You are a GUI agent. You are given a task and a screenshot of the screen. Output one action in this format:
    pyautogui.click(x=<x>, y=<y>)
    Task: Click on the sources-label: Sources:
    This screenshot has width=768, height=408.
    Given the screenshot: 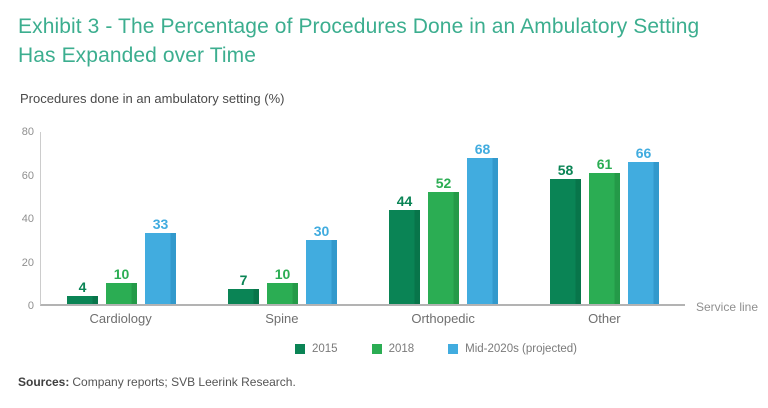 What is the action you would take?
    pyautogui.click(x=44, y=382)
    